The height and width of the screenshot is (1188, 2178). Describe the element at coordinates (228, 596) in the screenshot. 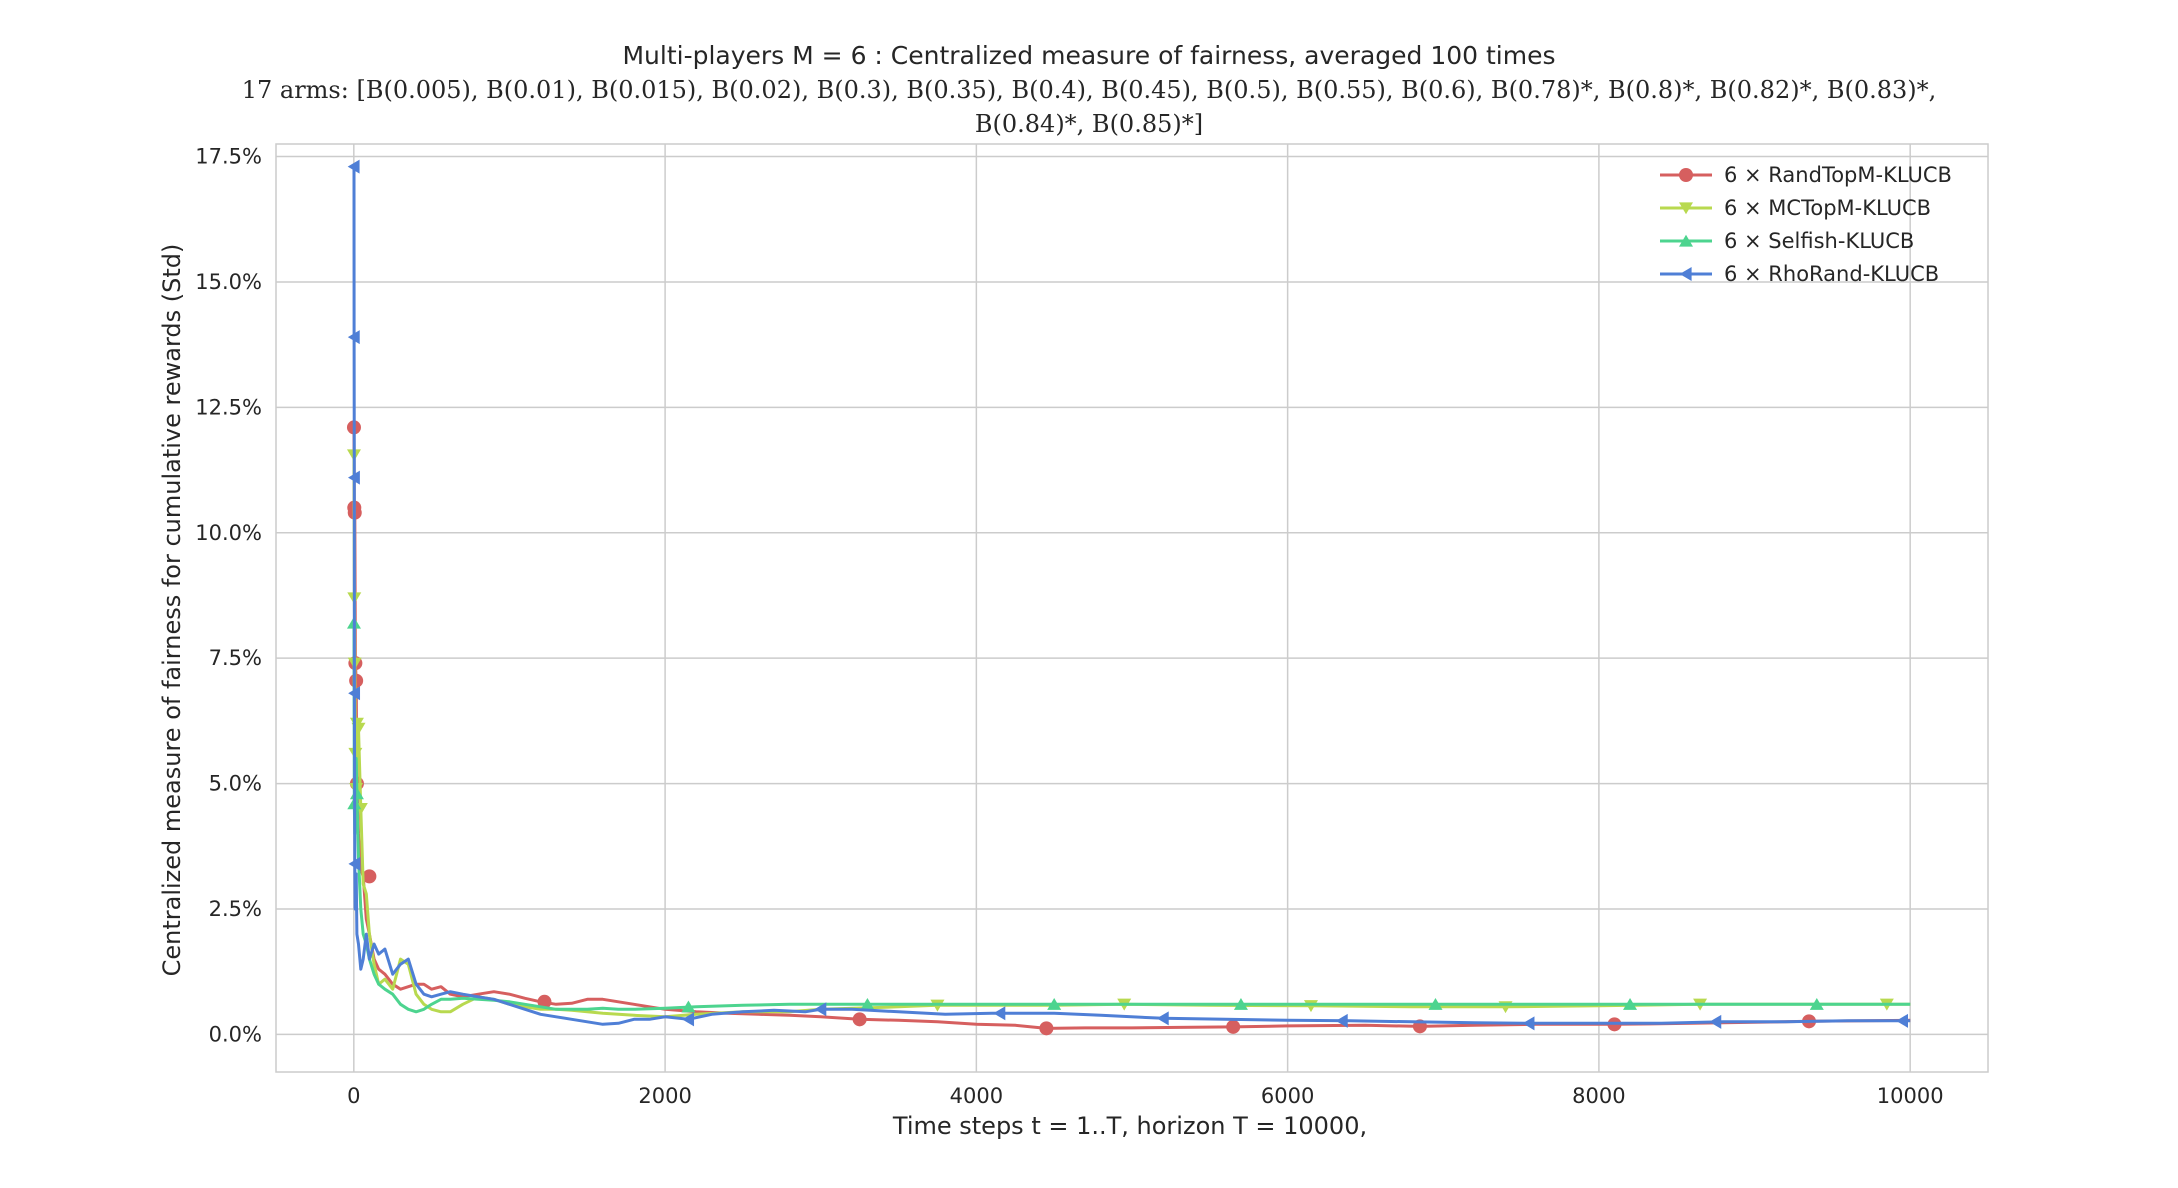

I see `y-axis-ticks: 0.0% 2.5% 5.0% 7.5% 10.0% 12.5% 15.0% 17.5%` at that location.